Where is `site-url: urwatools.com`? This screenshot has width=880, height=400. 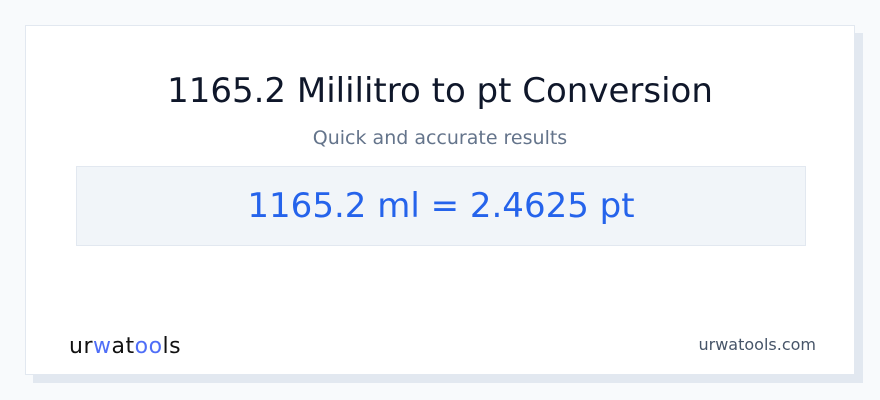
site-url: urwatools.com is located at coordinates (757, 344).